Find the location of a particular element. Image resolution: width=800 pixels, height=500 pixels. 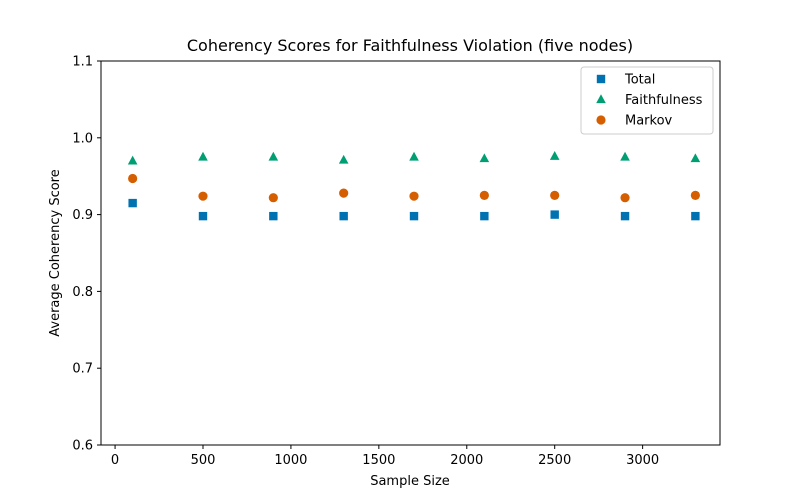

x-axis: 0 500 1000 1500 2000 2500 3000 is located at coordinates (385, 456).